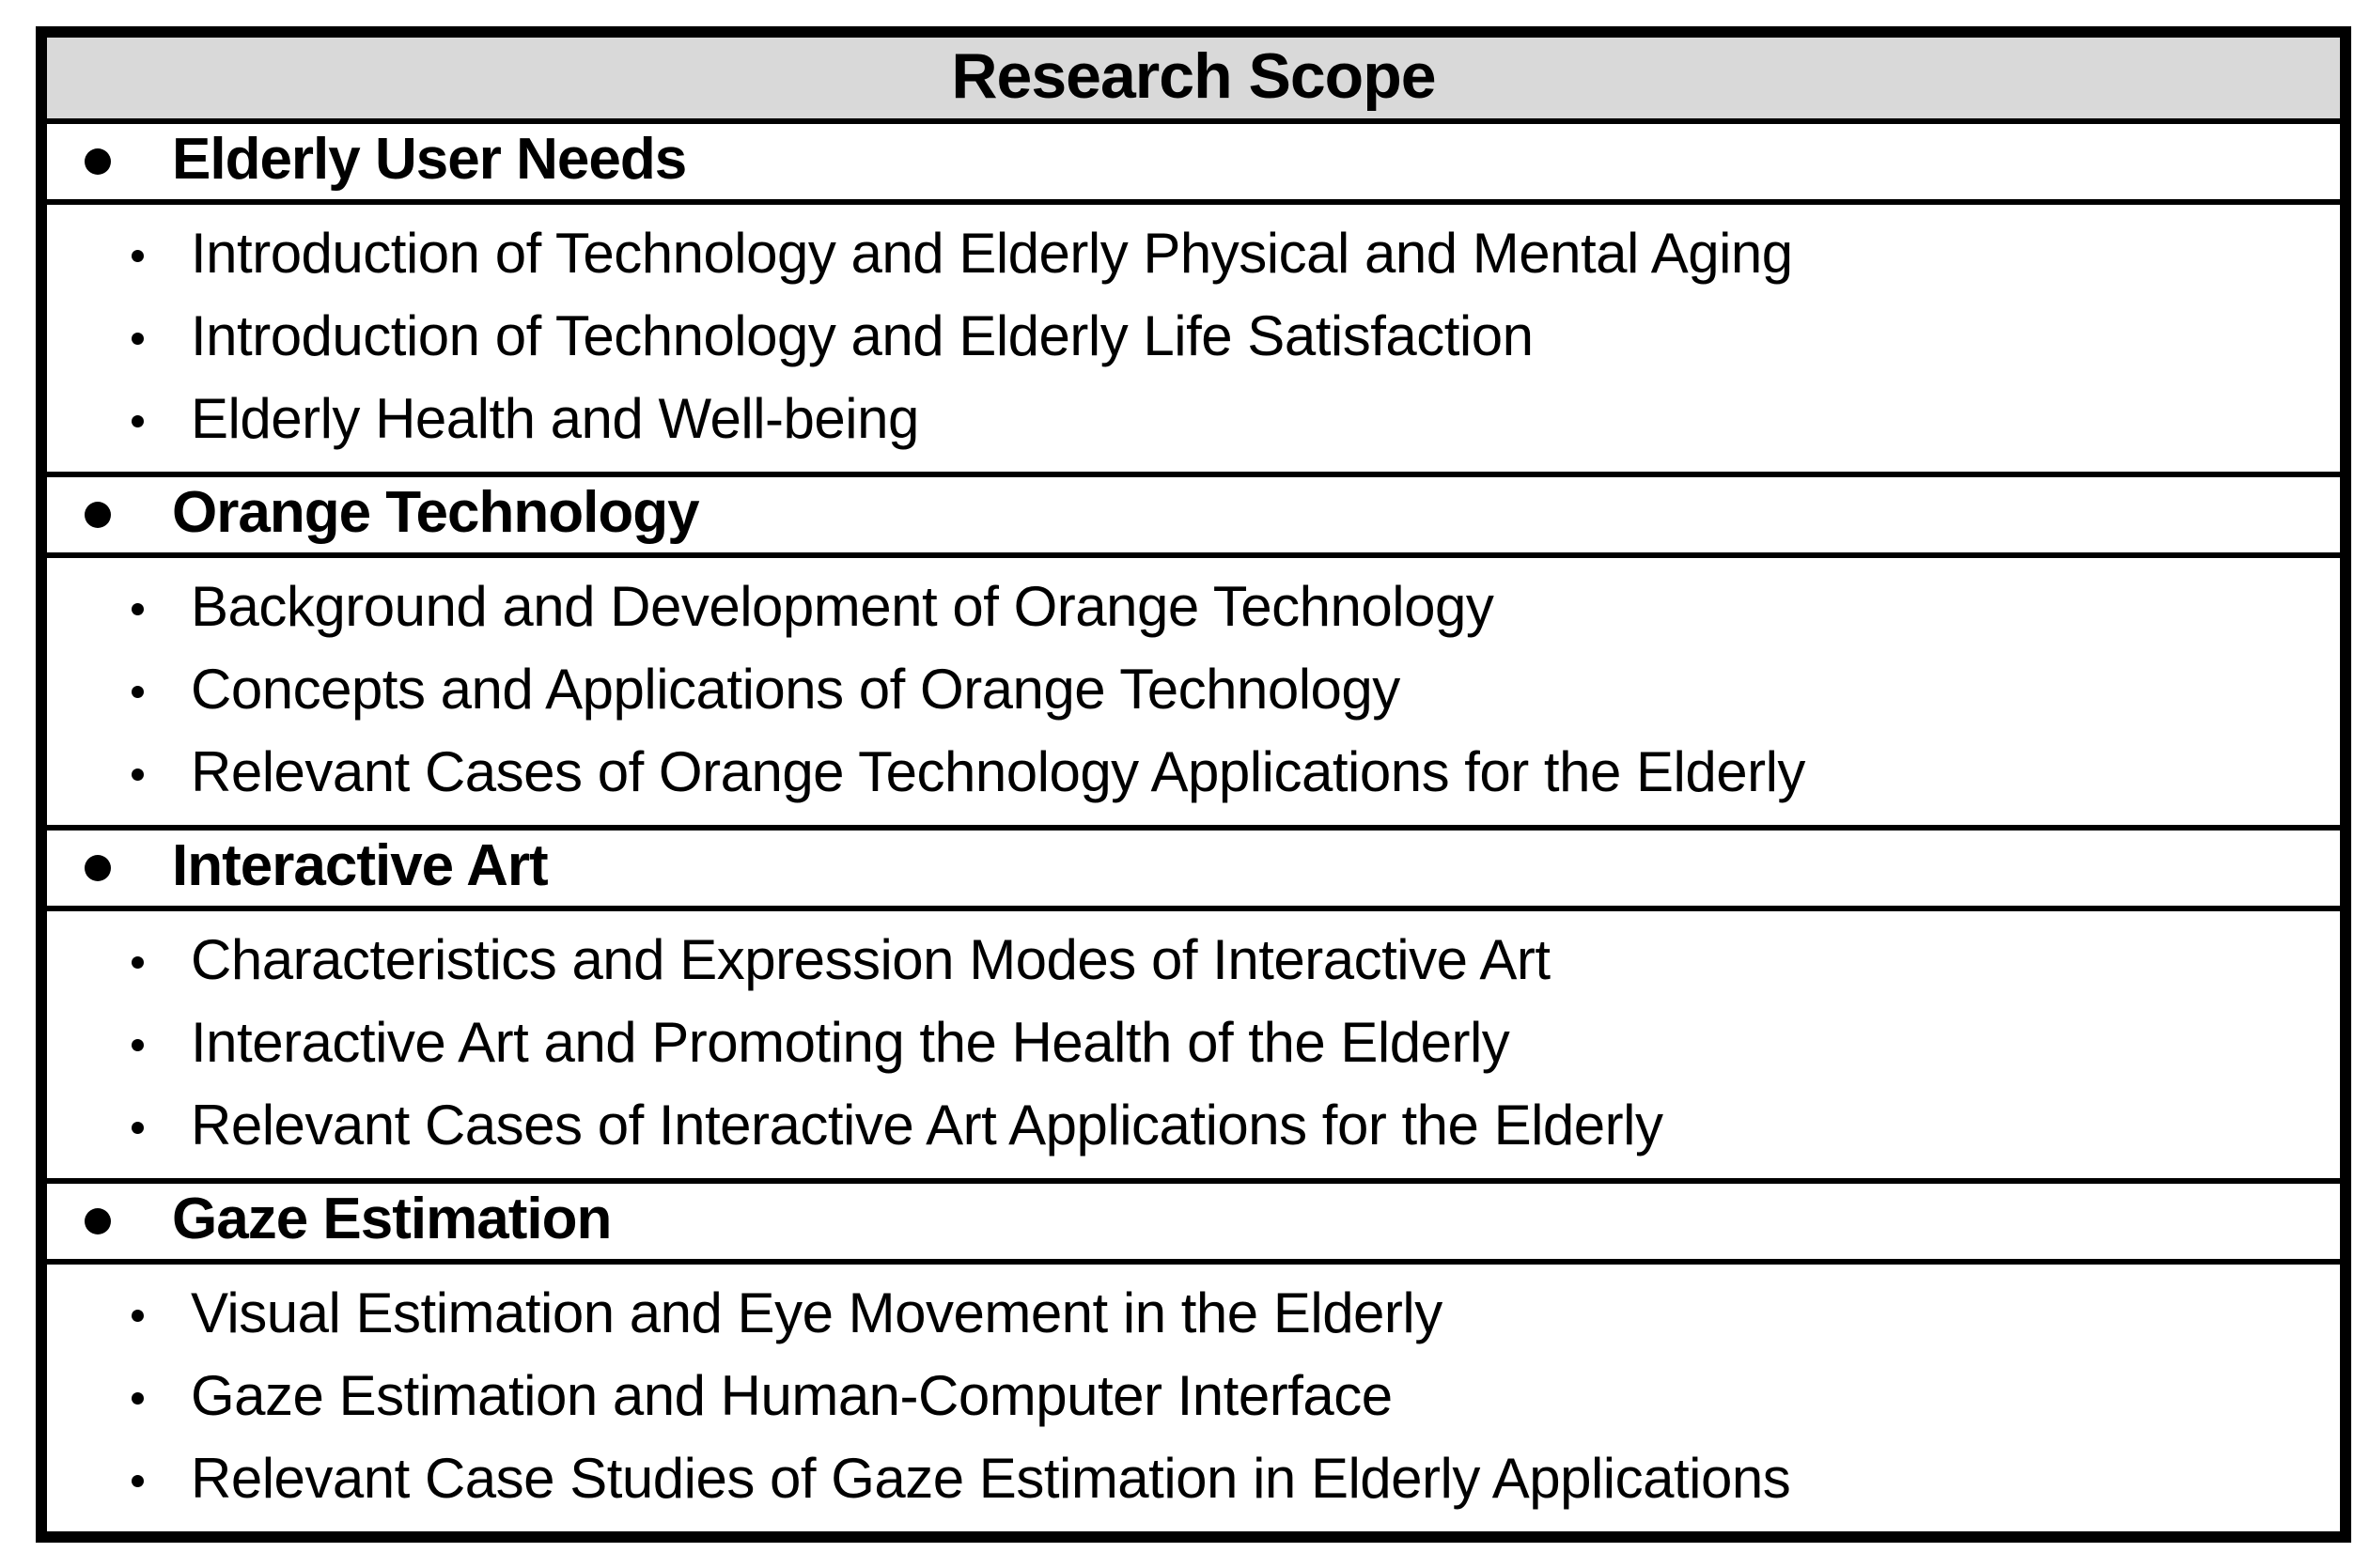 This screenshot has height=1568, width=2370. Describe the element at coordinates (436, 512) in the screenshot. I see `section-title: Orange Technology` at that location.